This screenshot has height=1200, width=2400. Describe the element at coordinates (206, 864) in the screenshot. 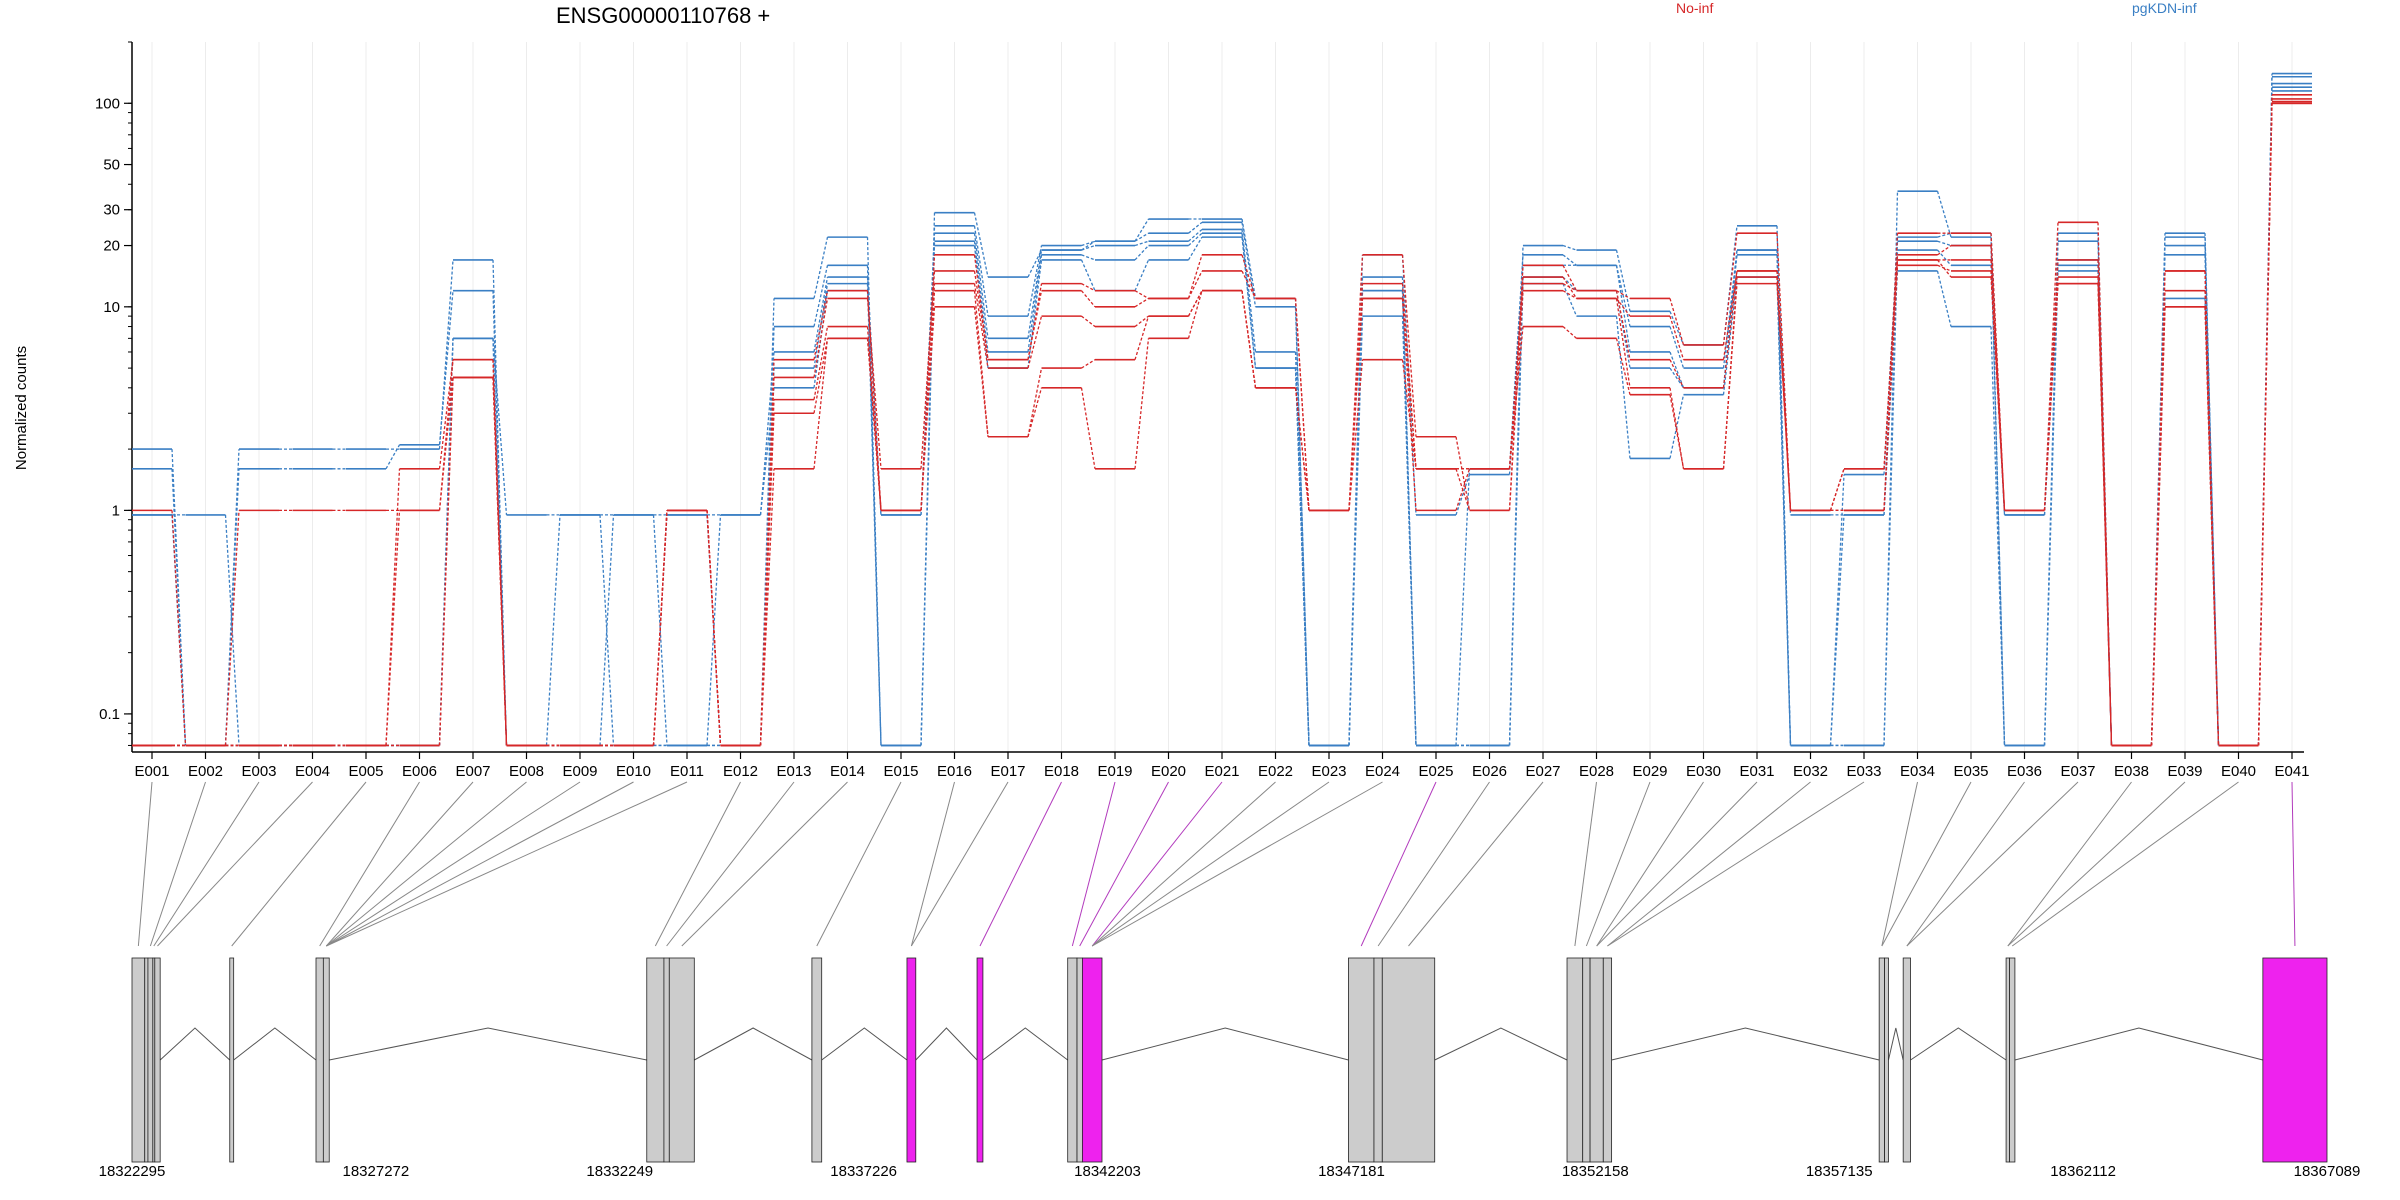

I see `link-E003` at that location.